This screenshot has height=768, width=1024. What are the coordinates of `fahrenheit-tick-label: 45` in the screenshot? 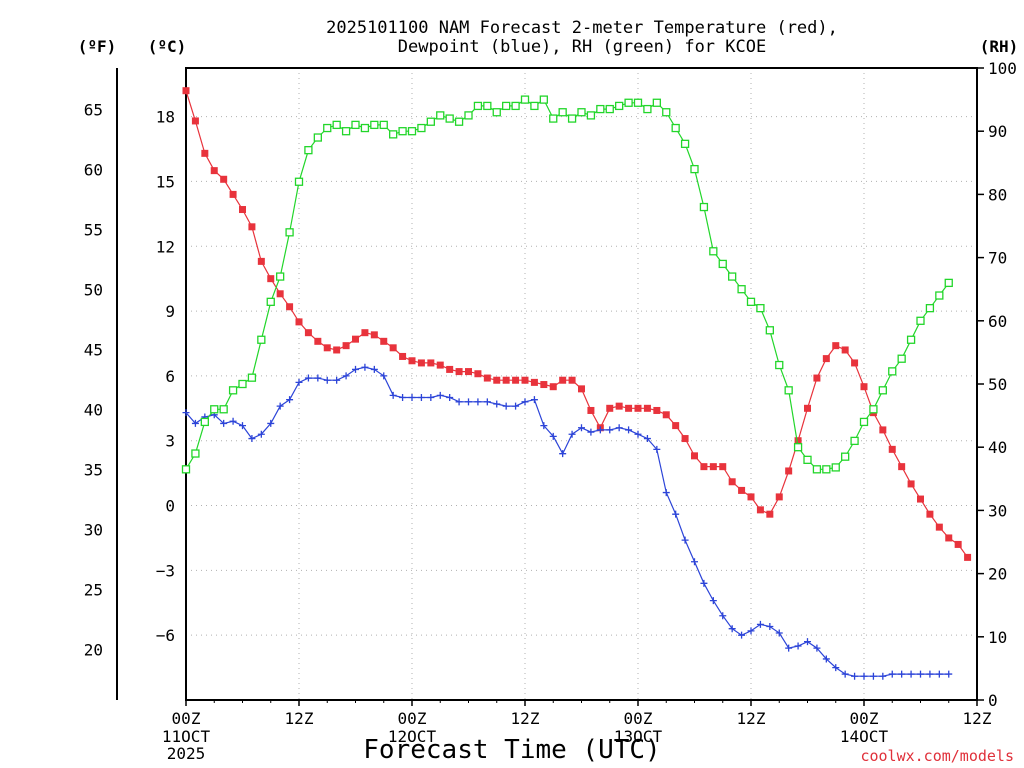 It's located at (93, 349).